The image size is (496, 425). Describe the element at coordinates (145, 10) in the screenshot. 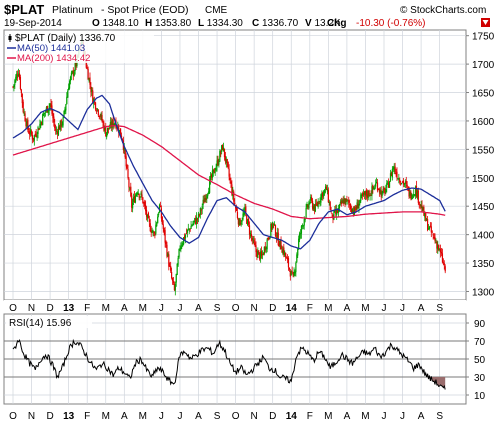

I see `instrument-subtitle: - Spot Price (EOD)` at that location.